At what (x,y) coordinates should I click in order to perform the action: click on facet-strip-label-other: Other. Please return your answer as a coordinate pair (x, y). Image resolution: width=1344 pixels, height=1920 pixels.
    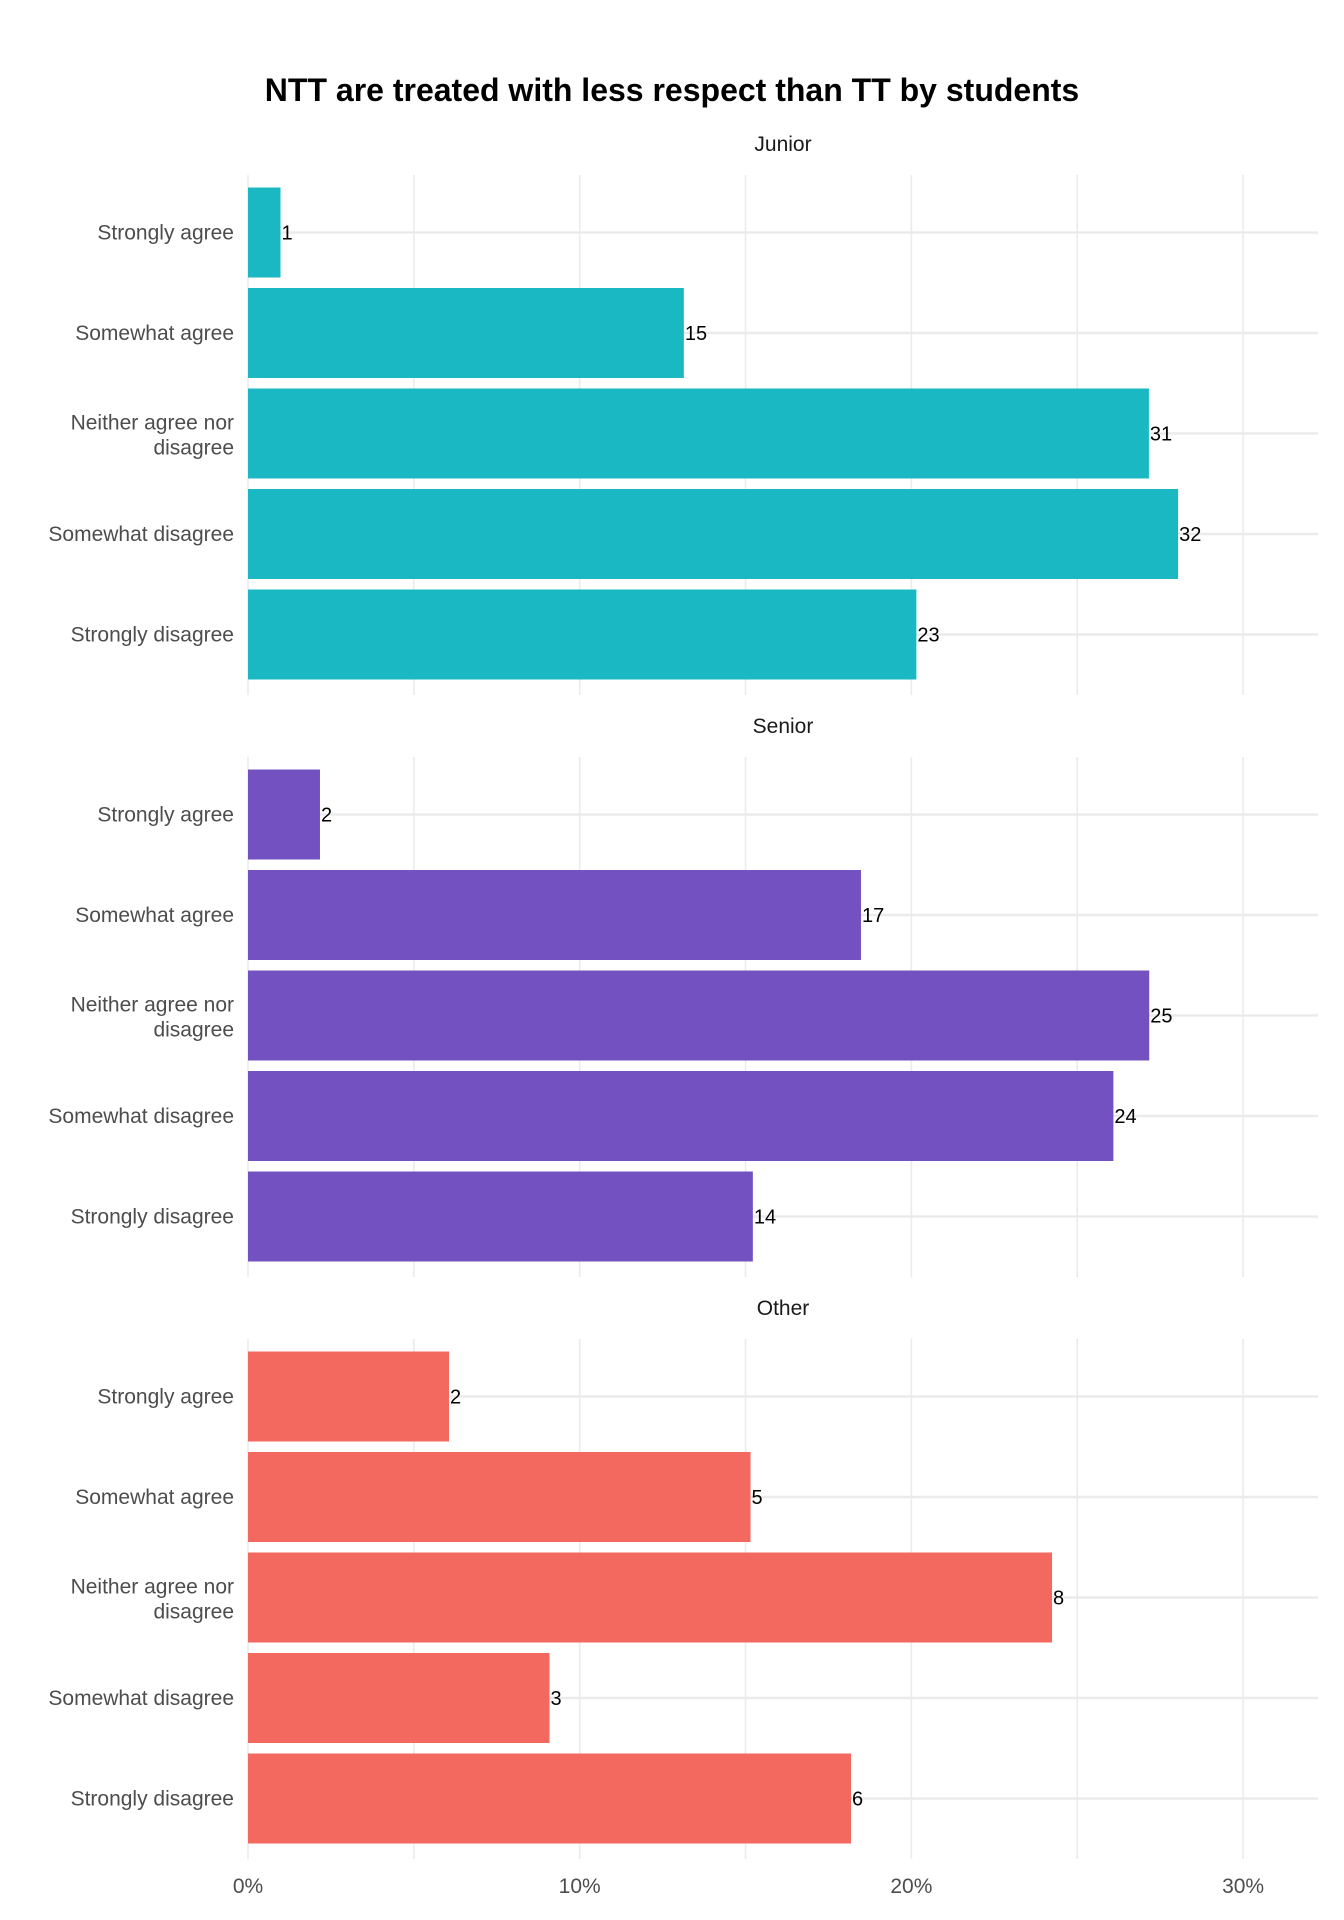
    Looking at the image, I should click on (783, 1308).